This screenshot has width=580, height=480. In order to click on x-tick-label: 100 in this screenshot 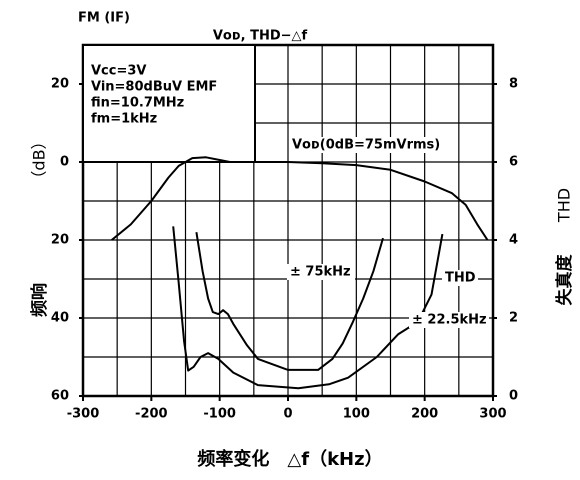, I will do `click(356, 414)`.